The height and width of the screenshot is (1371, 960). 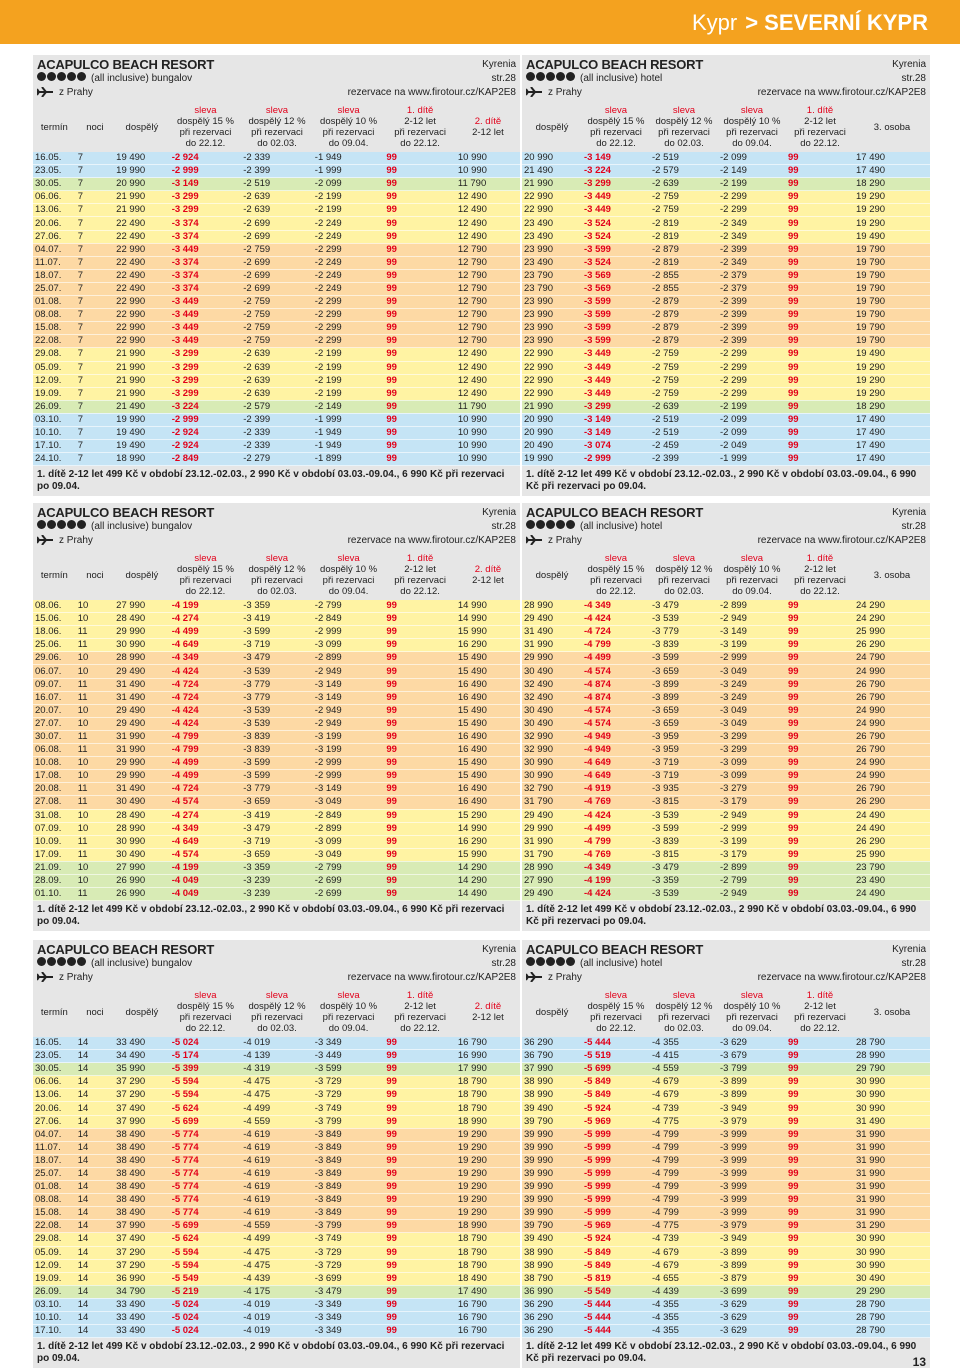 I want to click on cell: 16 490, so click(x=487, y=789).